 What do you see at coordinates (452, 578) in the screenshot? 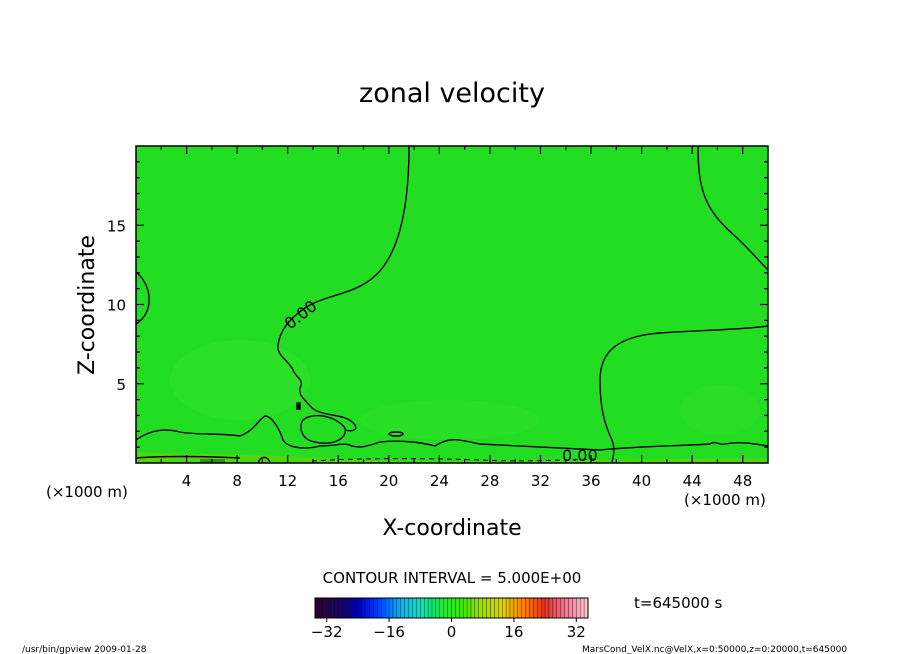
I see `contour-interval: CONTOUR INTERVAL = 5.000E+00` at bounding box center [452, 578].